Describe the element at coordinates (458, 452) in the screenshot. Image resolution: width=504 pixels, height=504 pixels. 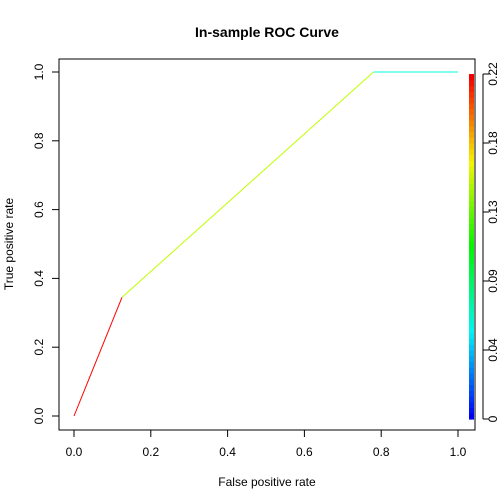
I see `x-tick-label: 1.0` at that location.